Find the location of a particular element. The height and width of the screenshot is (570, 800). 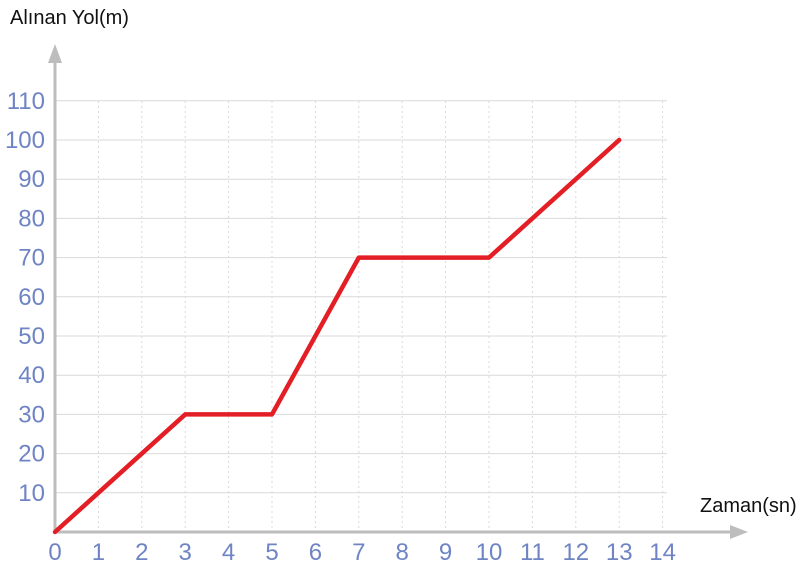

x-axis-title: Zaman(sn) is located at coordinates (748, 506).